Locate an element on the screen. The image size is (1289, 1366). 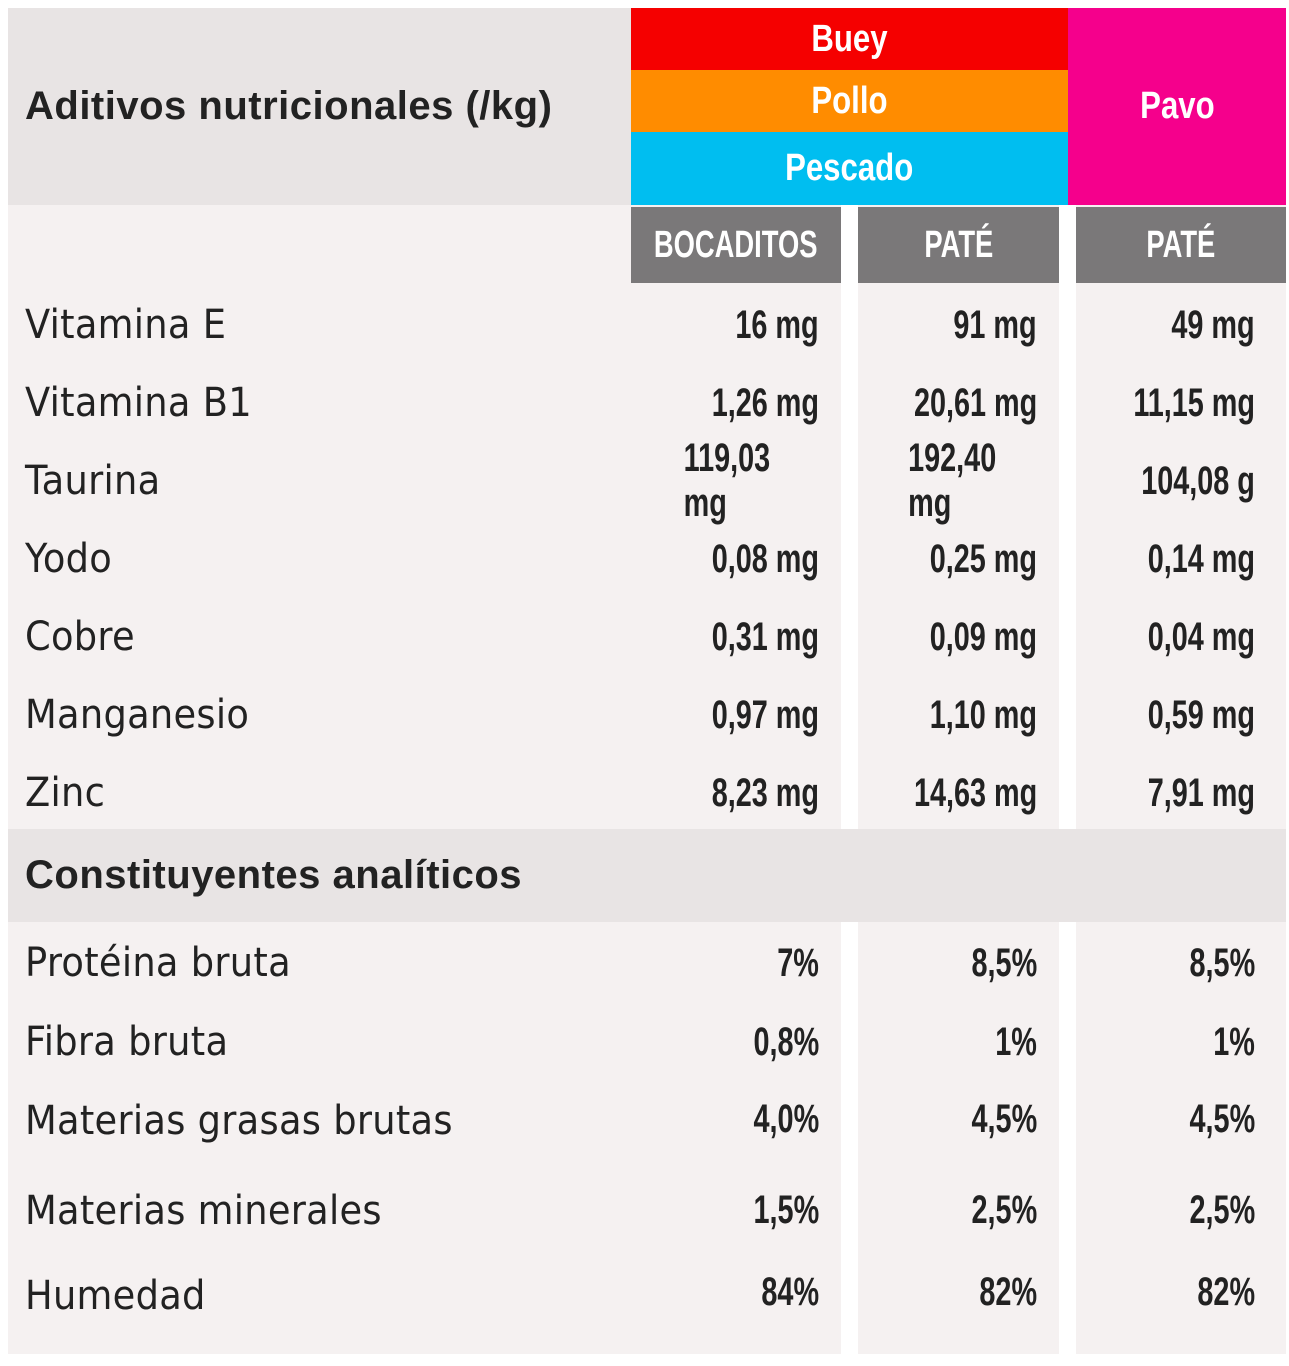
row-value: 7,91 mg is located at coordinates (1201, 792).